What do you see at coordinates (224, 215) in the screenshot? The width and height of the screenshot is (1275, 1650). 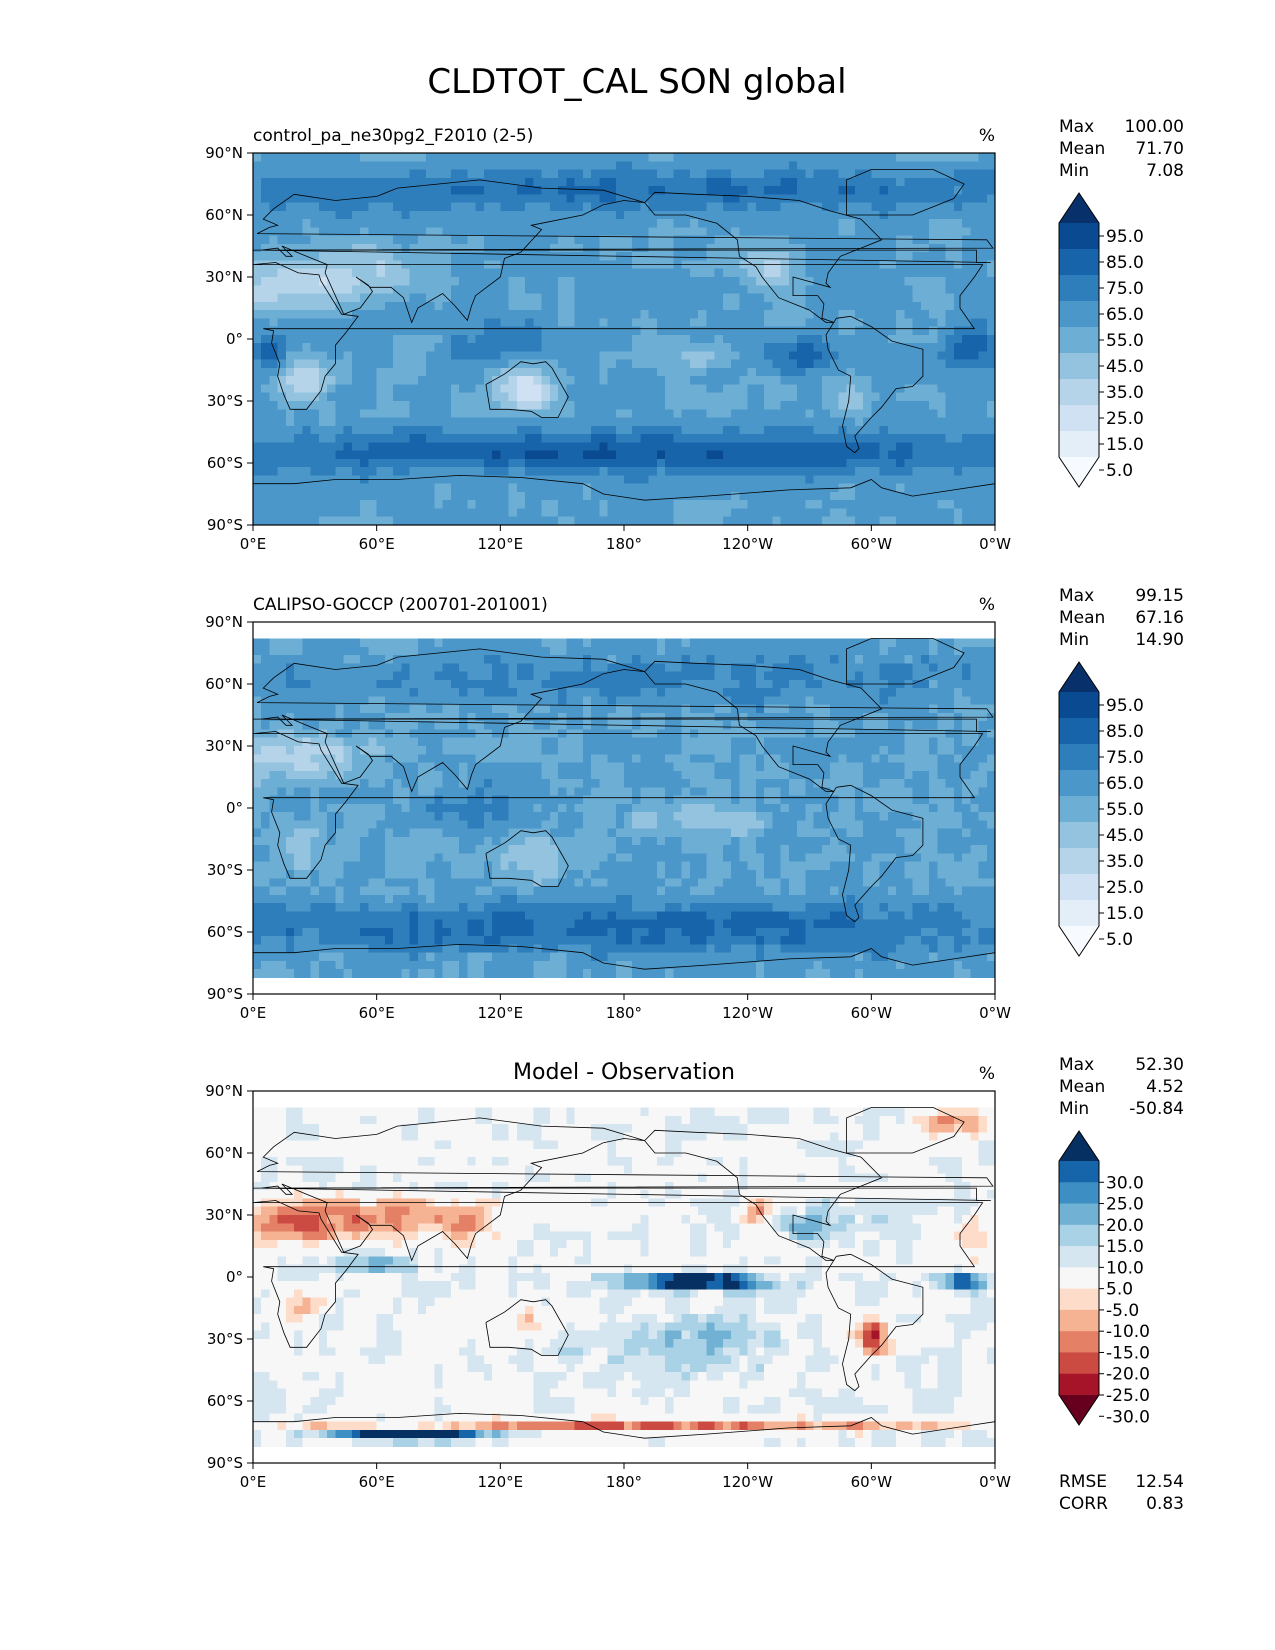 I see `y-tick-label: 60°N` at bounding box center [224, 215].